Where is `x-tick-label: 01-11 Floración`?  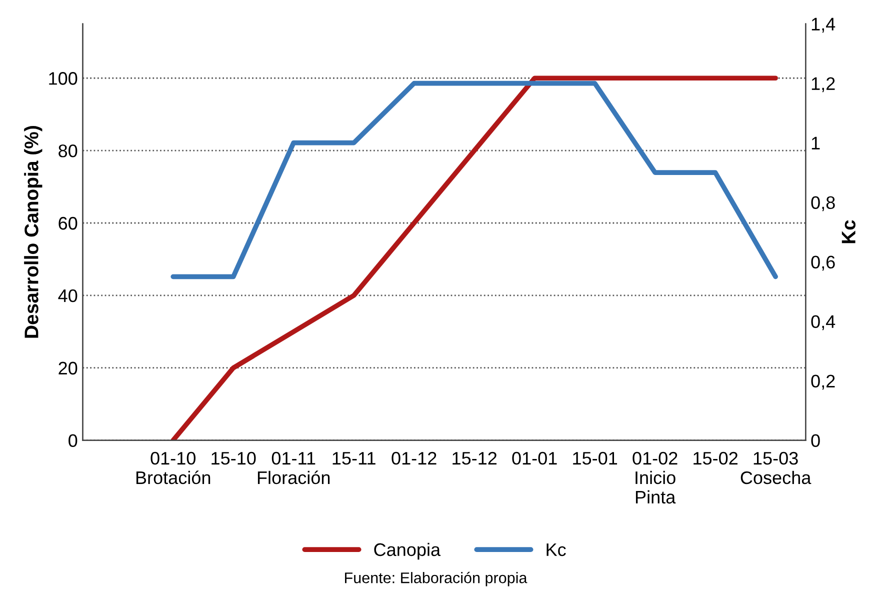
x-tick-label: 01-11 Floración is located at coordinates (294, 468).